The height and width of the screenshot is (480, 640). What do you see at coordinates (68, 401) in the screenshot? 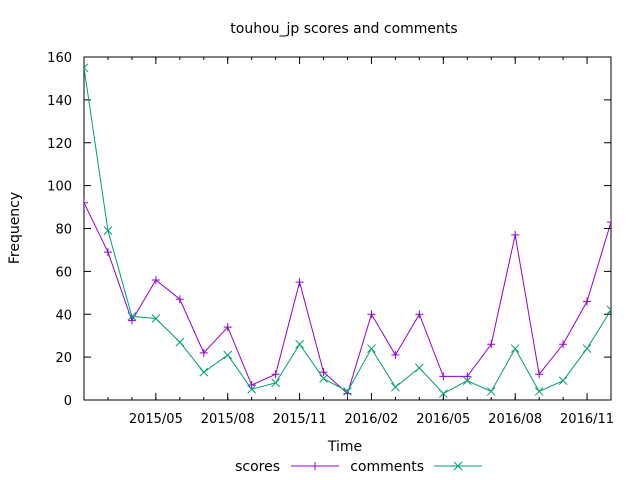
I see `y-tick-label: 0` at bounding box center [68, 401].